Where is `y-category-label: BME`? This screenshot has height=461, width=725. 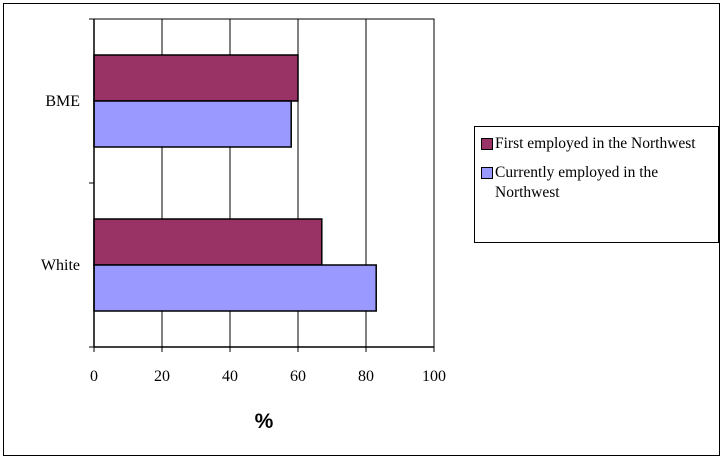
y-category-label: BME is located at coordinates (62, 101).